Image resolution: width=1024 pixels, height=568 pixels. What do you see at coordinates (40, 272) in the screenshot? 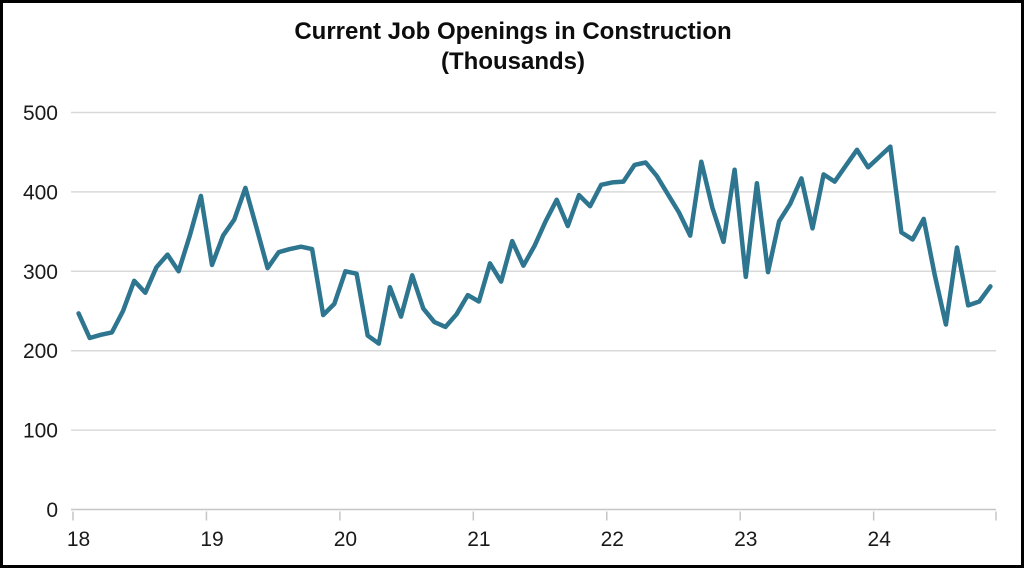
I see `y-axis-label: 300` at bounding box center [40, 272].